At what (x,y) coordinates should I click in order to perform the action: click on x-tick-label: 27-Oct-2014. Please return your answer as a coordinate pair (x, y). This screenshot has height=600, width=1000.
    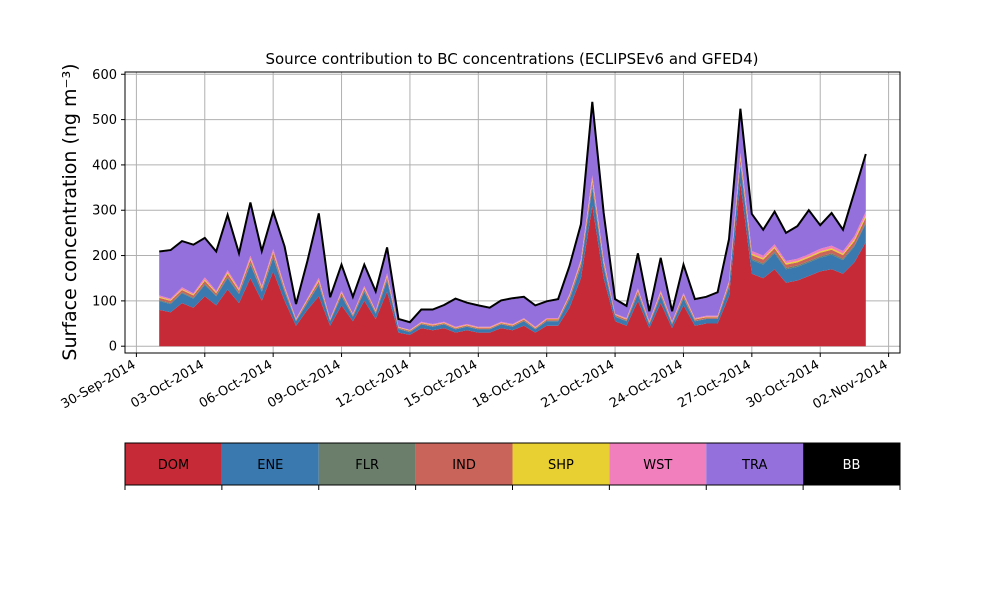
    Looking at the image, I should click on (714, 384).